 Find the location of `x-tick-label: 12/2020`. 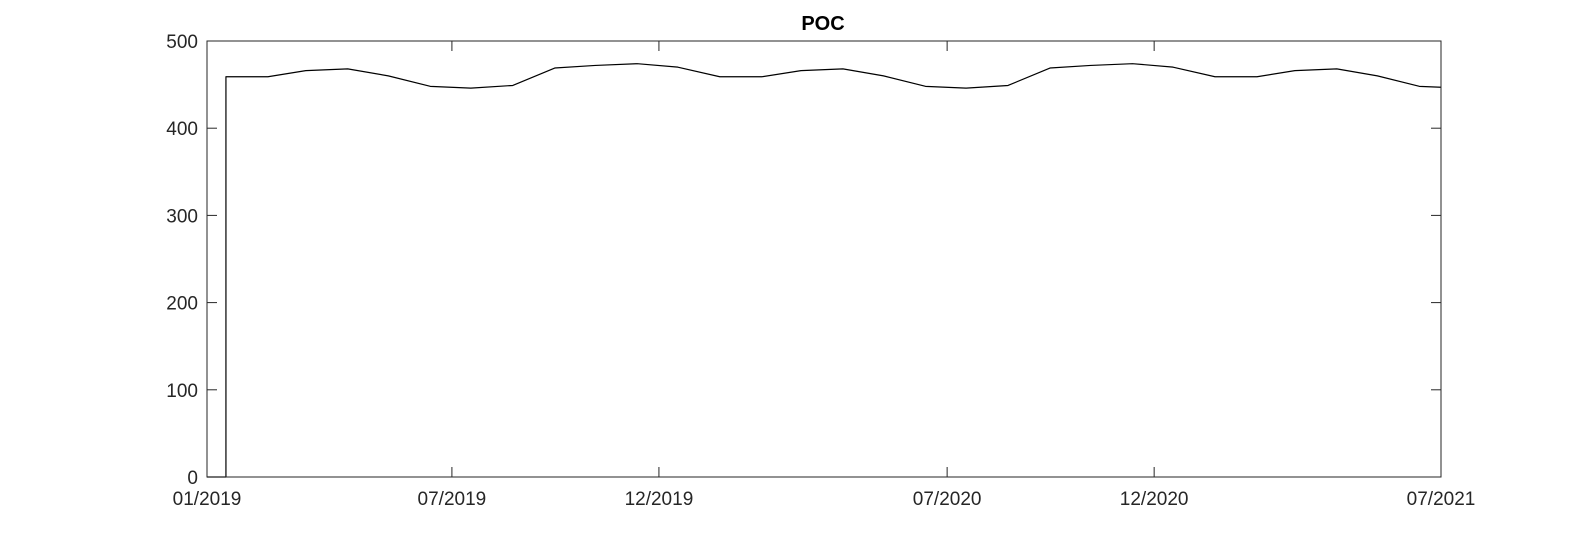

x-tick-label: 12/2020 is located at coordinates (1154, 499).